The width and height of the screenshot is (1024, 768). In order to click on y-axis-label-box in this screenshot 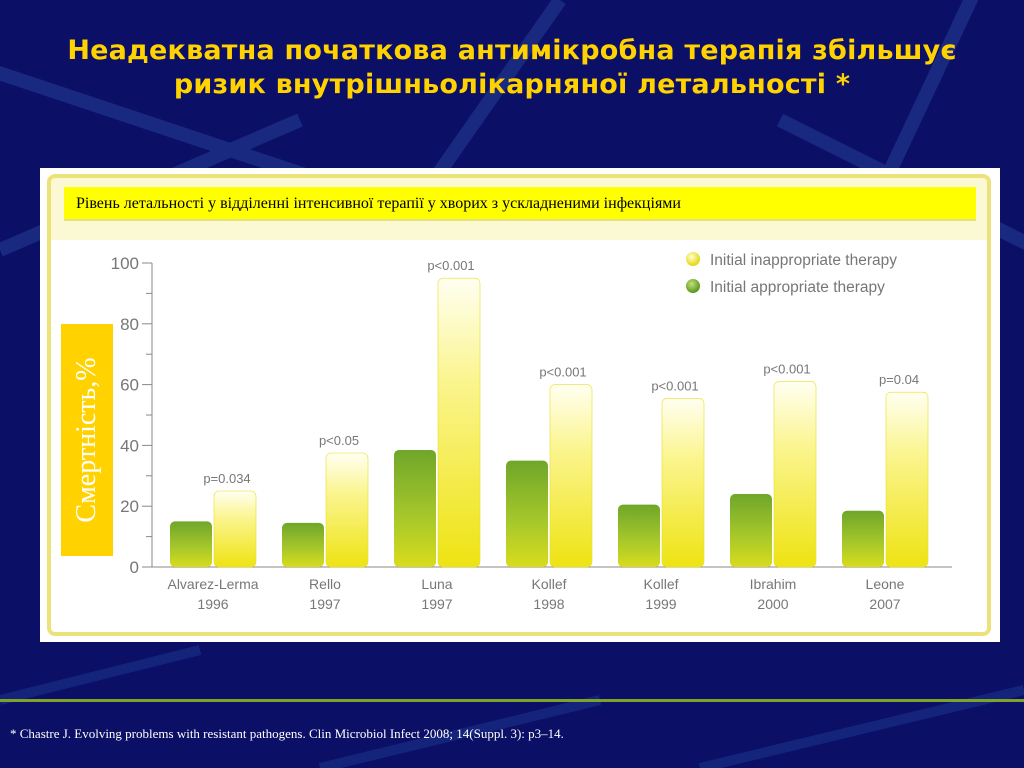, I will do `click(87, 440)`.